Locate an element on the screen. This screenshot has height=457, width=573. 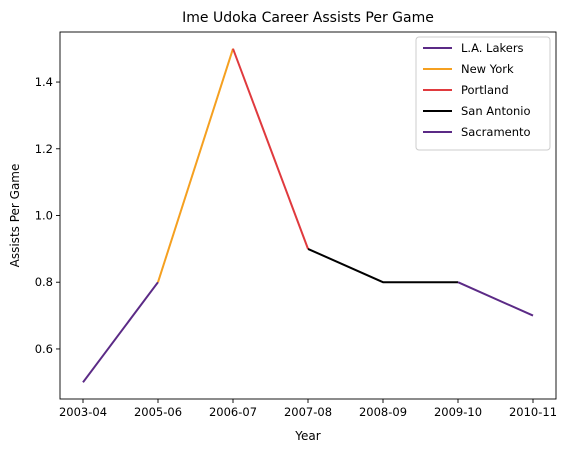
legend-label-2: Portland is located at coordinates (485, 90).